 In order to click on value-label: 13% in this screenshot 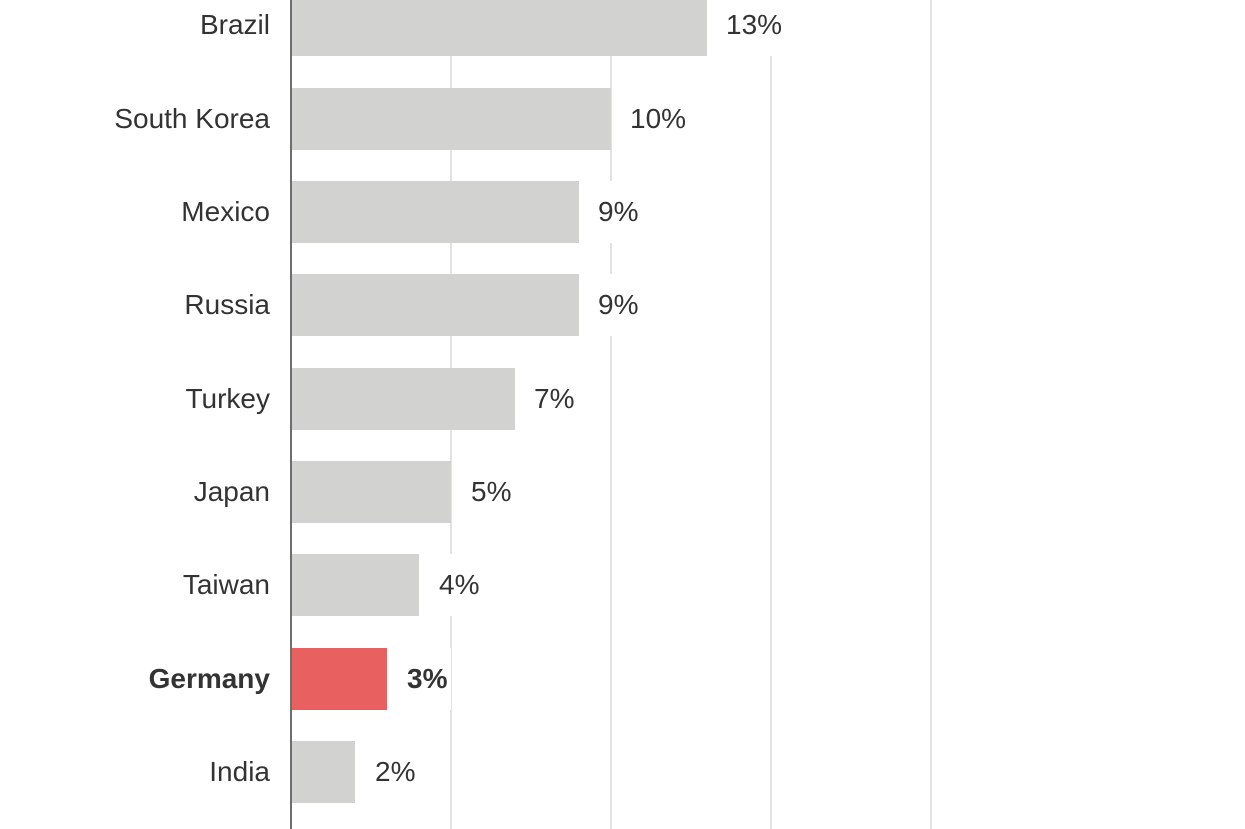, I will do `click(754, 28)`.